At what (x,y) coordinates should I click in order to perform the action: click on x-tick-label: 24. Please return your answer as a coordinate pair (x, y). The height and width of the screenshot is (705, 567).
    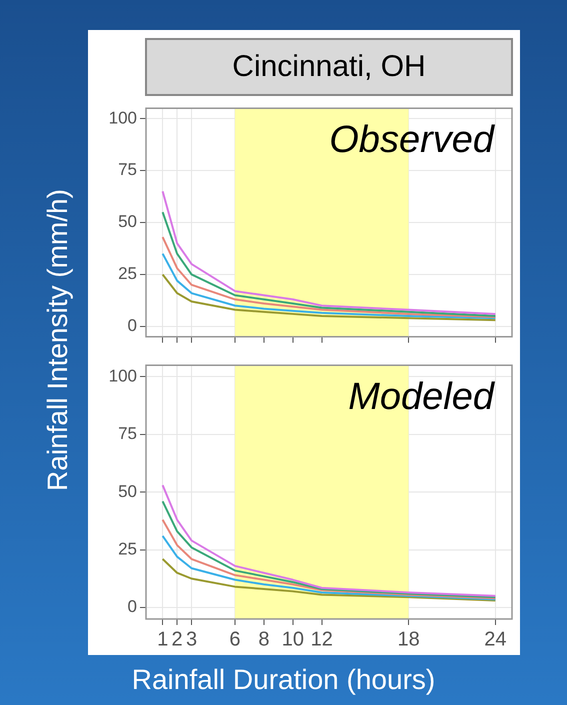
    Looking at the image, I should click on (495, 639).